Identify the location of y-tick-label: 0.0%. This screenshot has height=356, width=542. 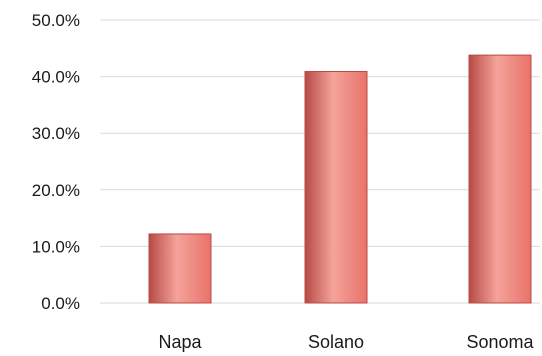
(60, 303).